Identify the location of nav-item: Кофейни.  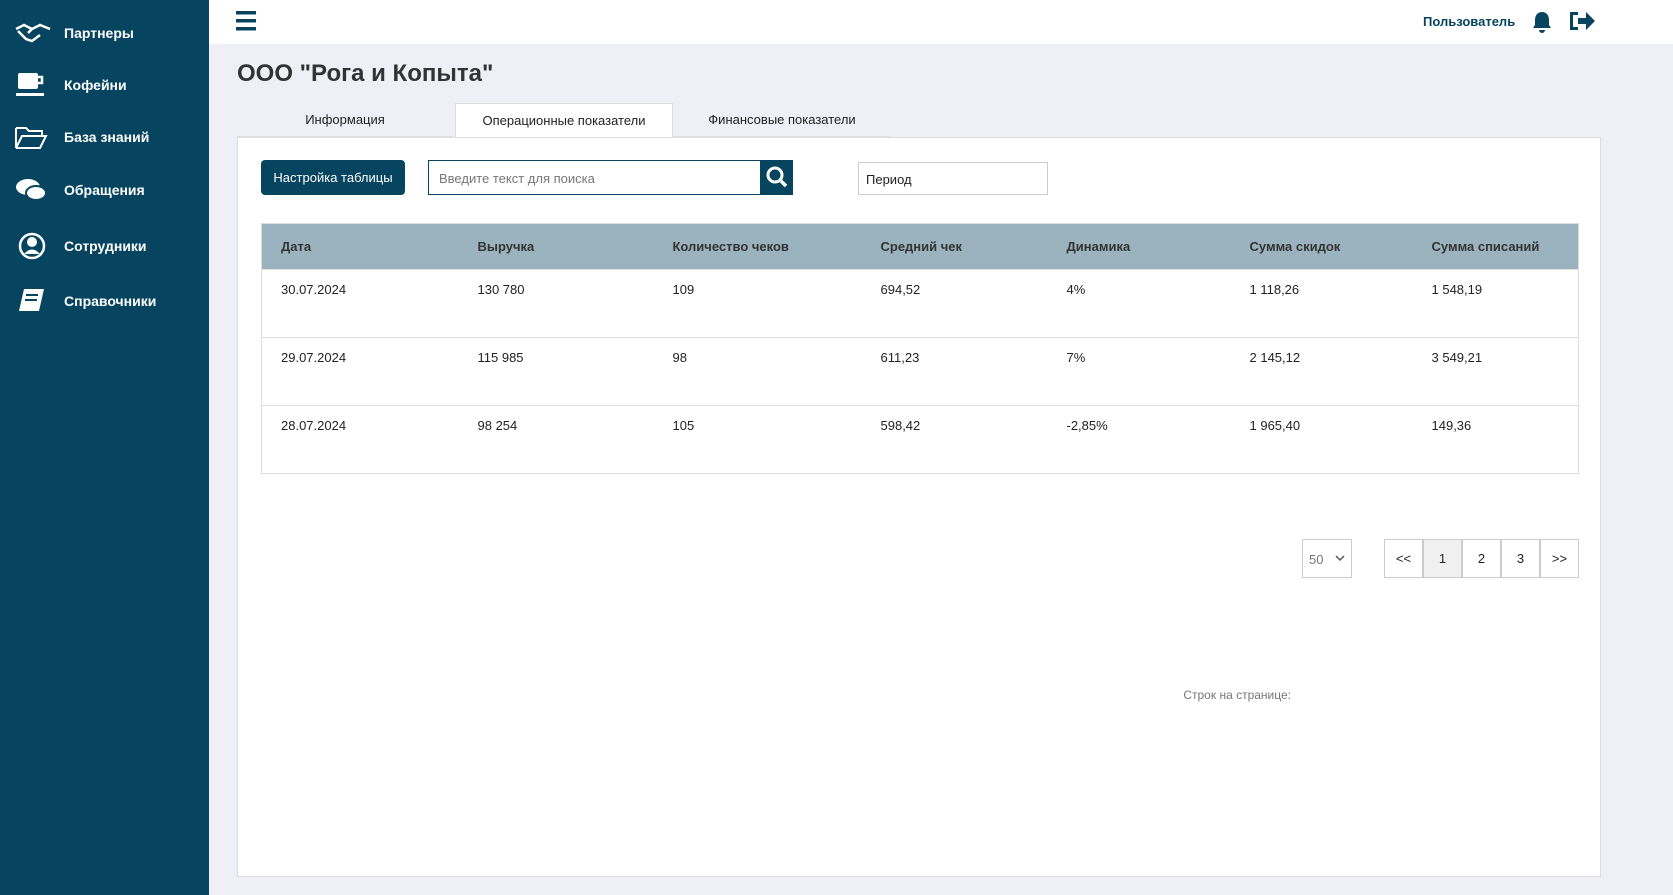
(104, 85).